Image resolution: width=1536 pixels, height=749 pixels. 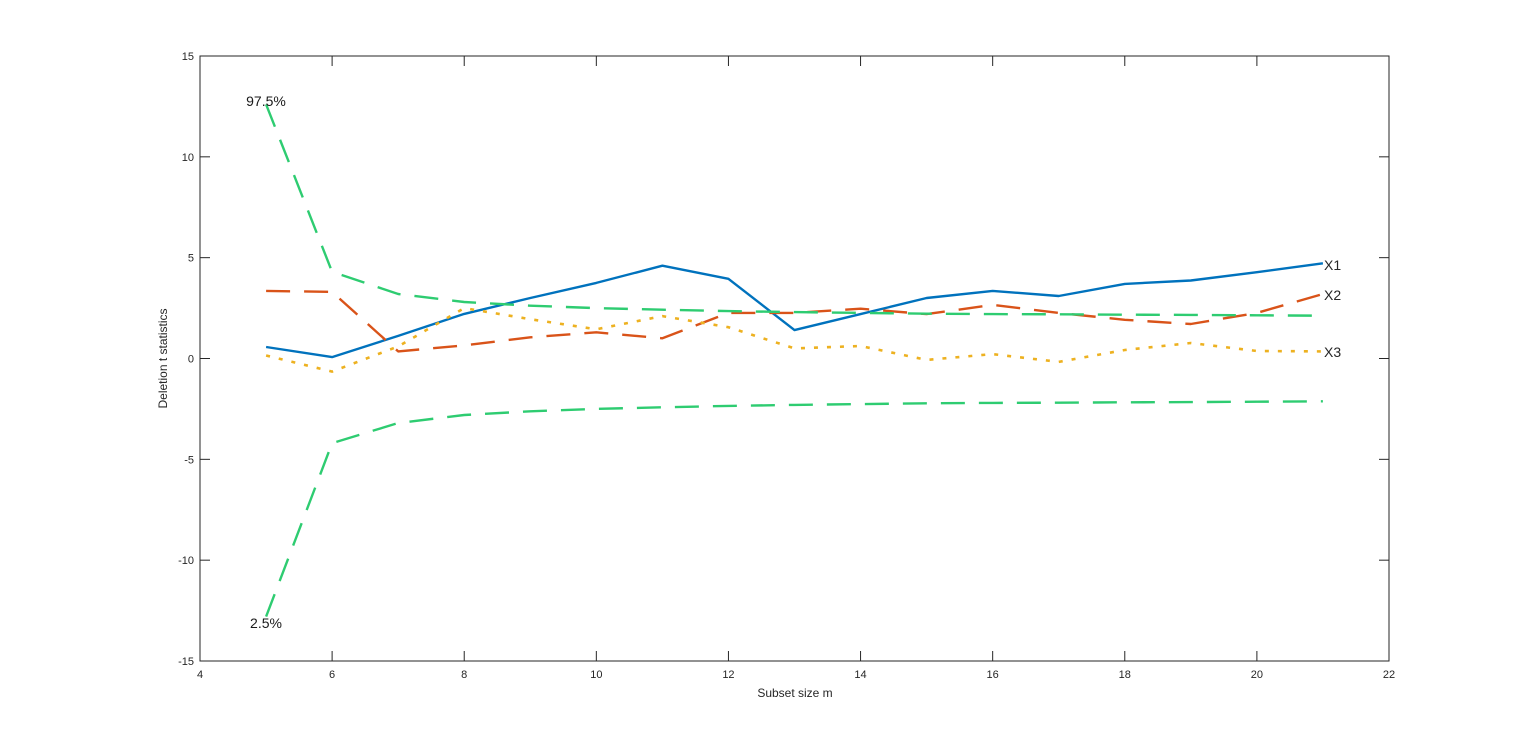 What do you see at coordinates (189, 460) in the screenshot?
I see `y-tick-label: -5` at bounding box center [189, 460].